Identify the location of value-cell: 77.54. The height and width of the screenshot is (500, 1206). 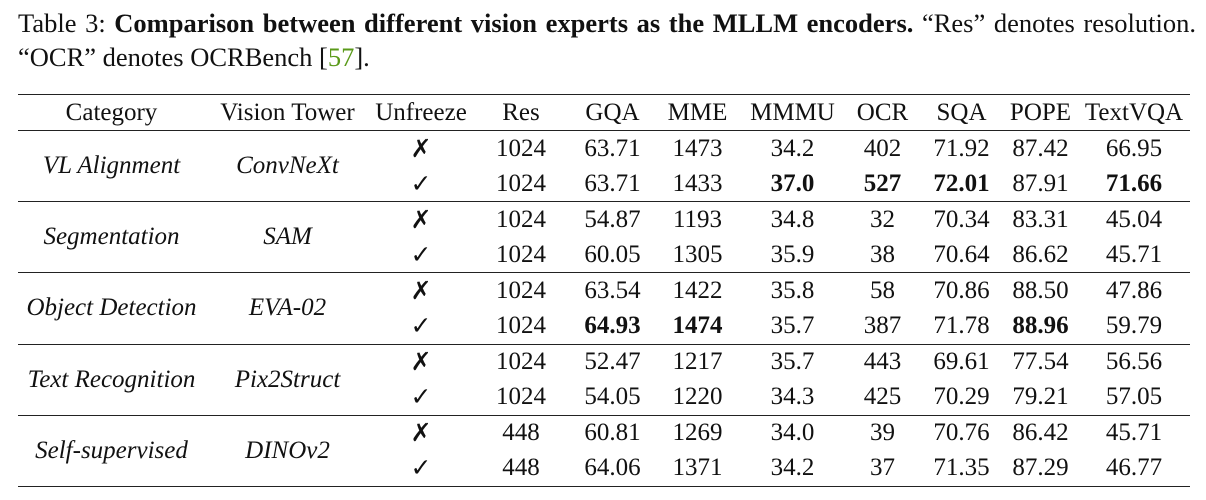
(1040, 362).